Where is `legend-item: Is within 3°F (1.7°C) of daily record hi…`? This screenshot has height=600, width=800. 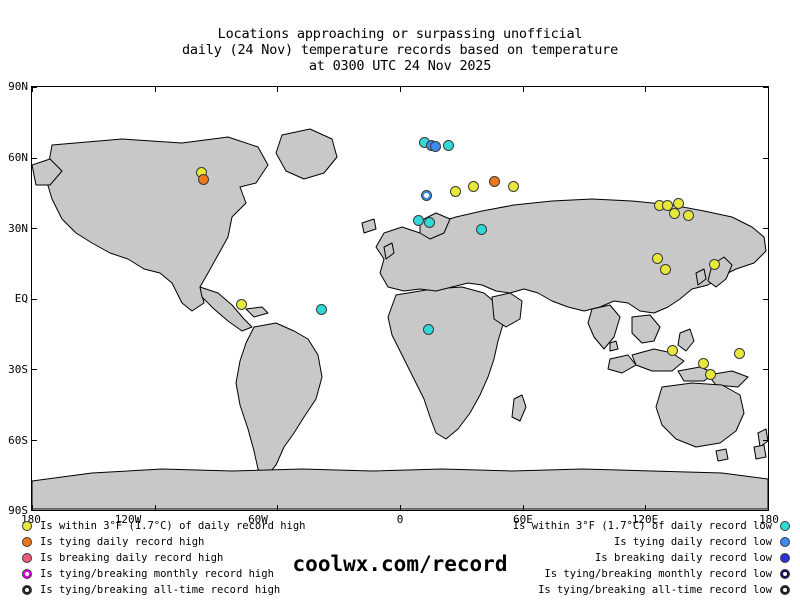
legend-item: Is within 3°F (1.7°C) of daily record hi… is located at coordinates (172, 526).